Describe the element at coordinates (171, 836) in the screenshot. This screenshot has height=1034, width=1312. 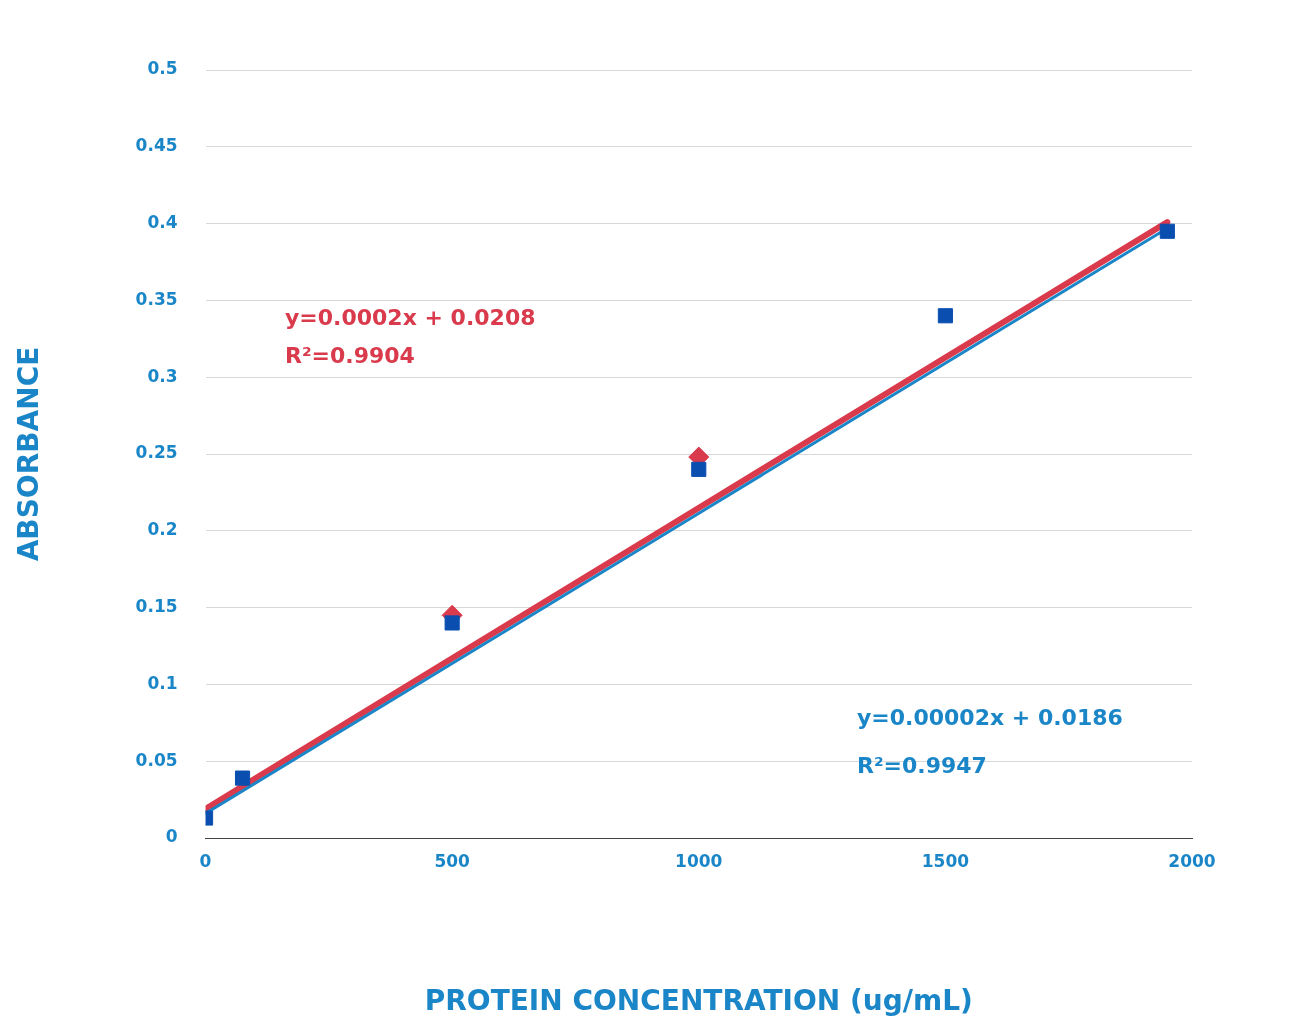
I see `y-tick-label: 0` at that location.